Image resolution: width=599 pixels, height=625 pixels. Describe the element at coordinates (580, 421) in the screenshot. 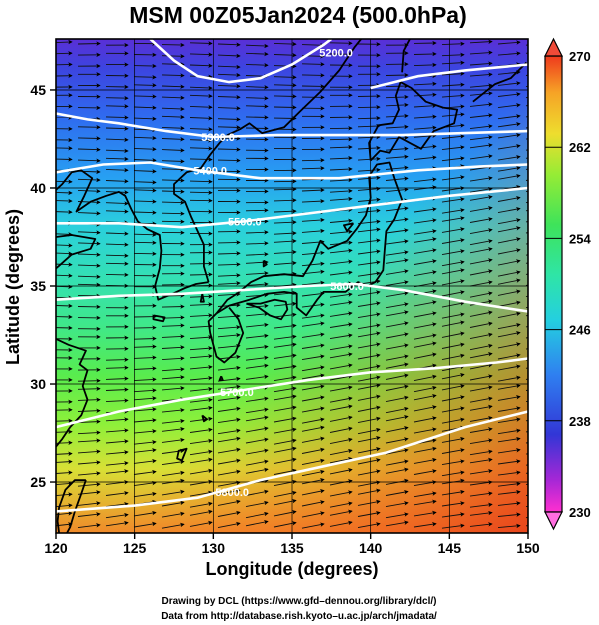

I see `colorbar-tick-label: 238` at that location.